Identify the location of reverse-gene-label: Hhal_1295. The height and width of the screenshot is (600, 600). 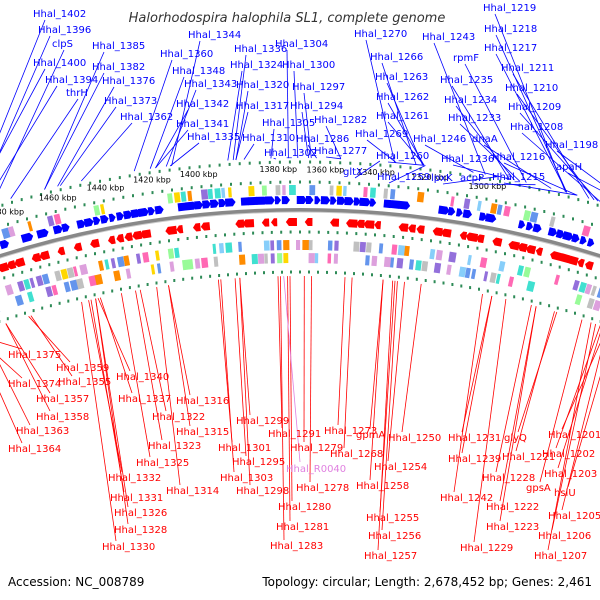
(258, 462).